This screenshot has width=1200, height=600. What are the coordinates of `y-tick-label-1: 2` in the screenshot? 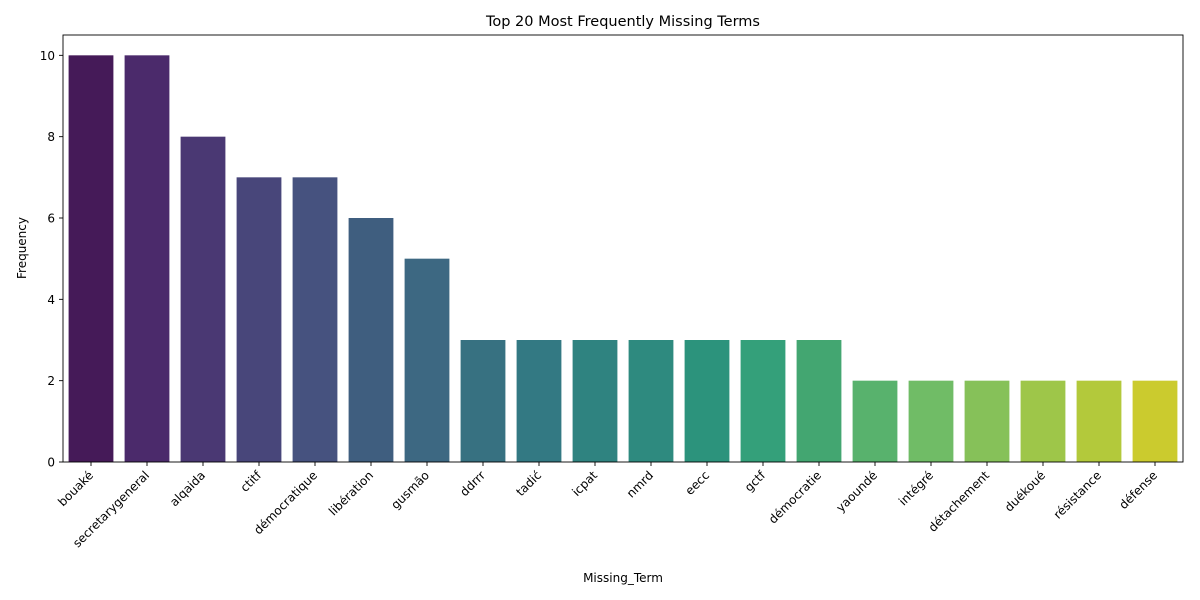 It's located at (51, 381).